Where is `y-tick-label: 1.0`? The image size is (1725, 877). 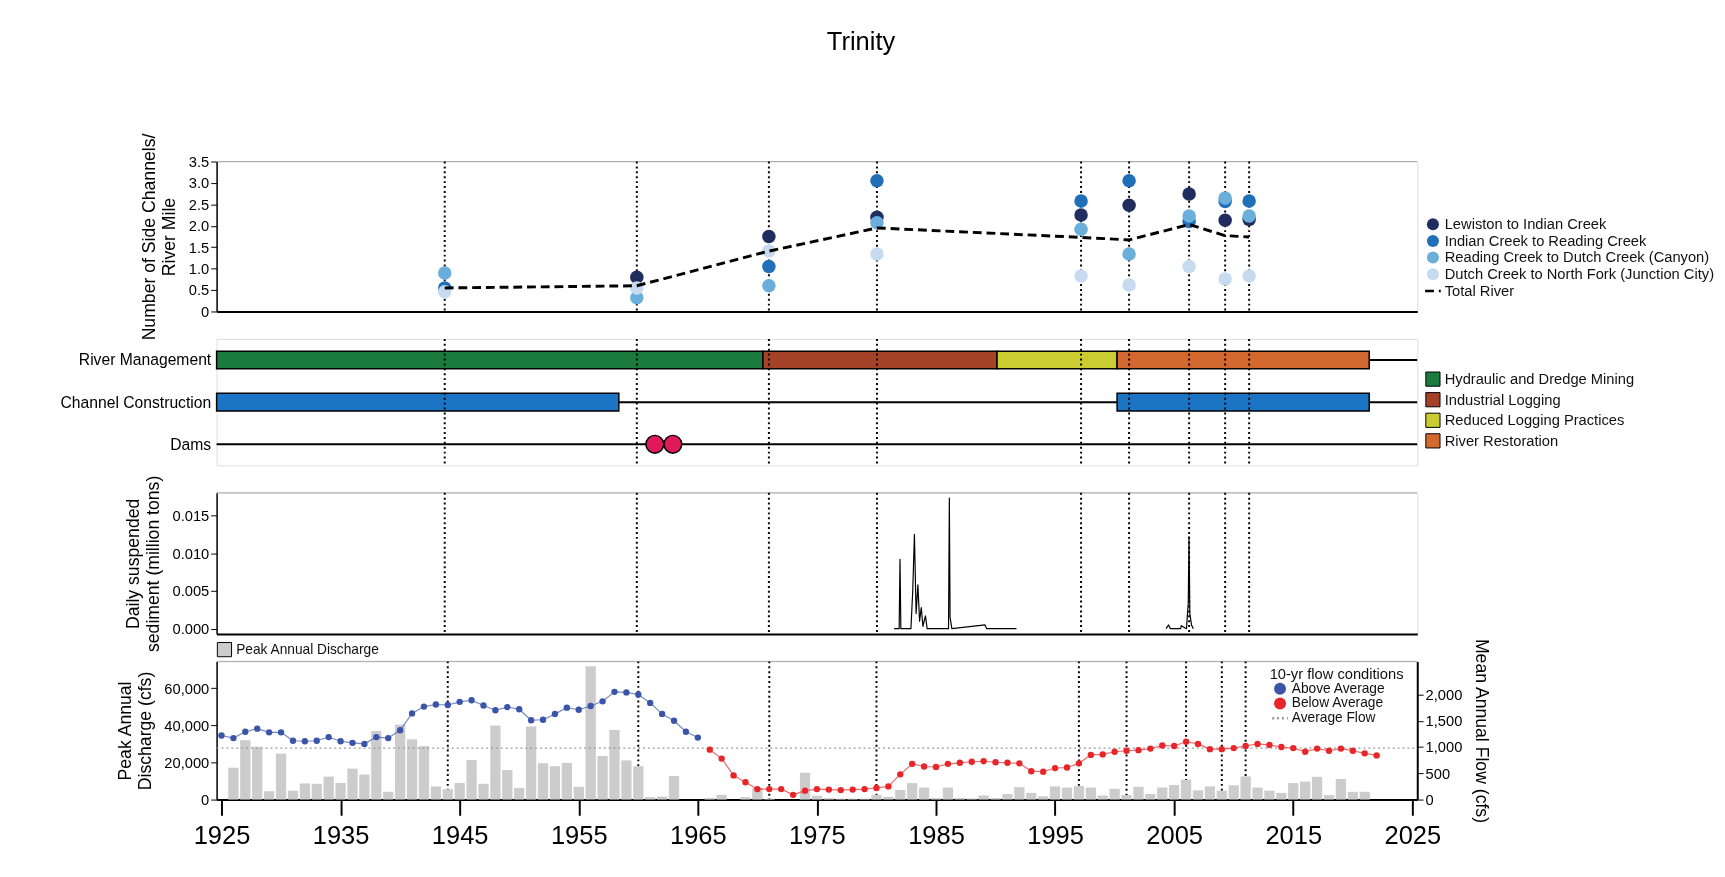
y-tick-label: 1.0 is located at coordinates (199, 269).